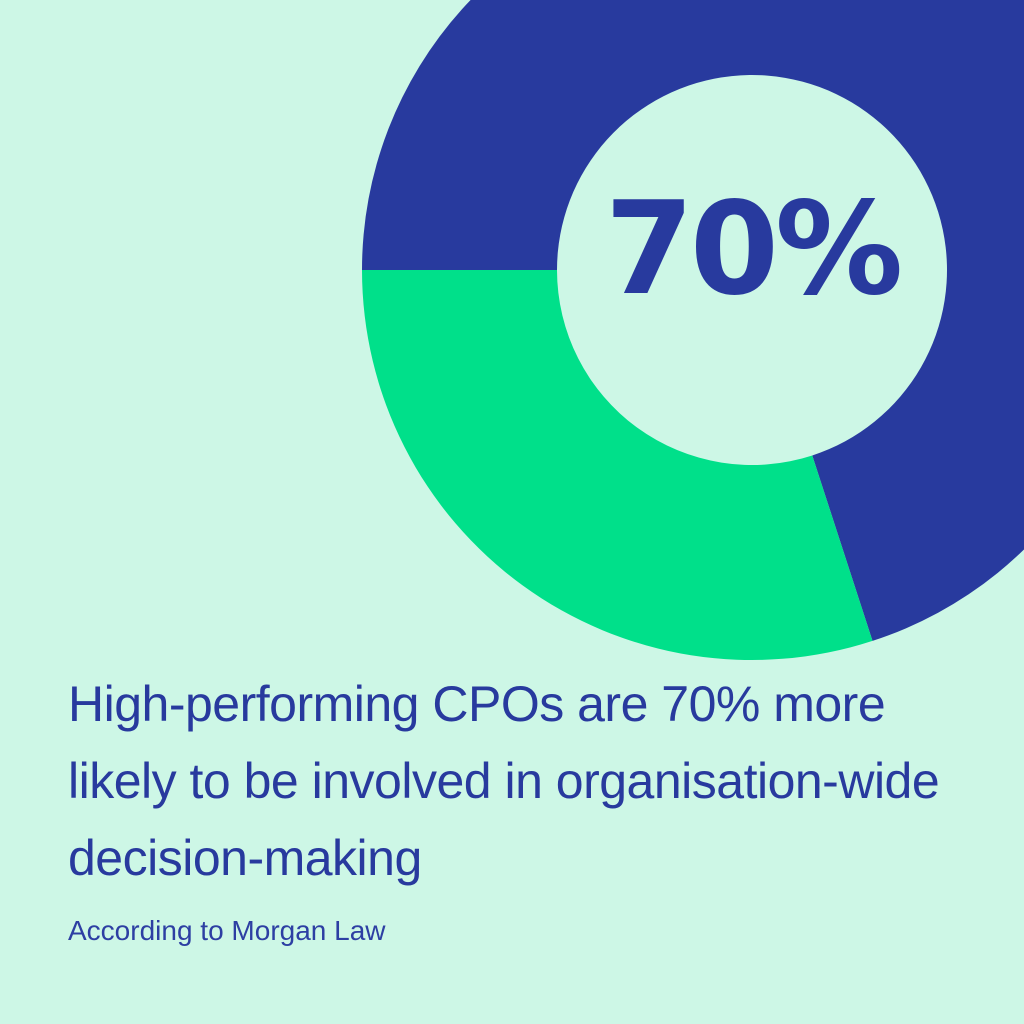 This screenshot has width=1024, height=1024. I want to click on source-caption: According to Morgan Law, so click(227, 930).